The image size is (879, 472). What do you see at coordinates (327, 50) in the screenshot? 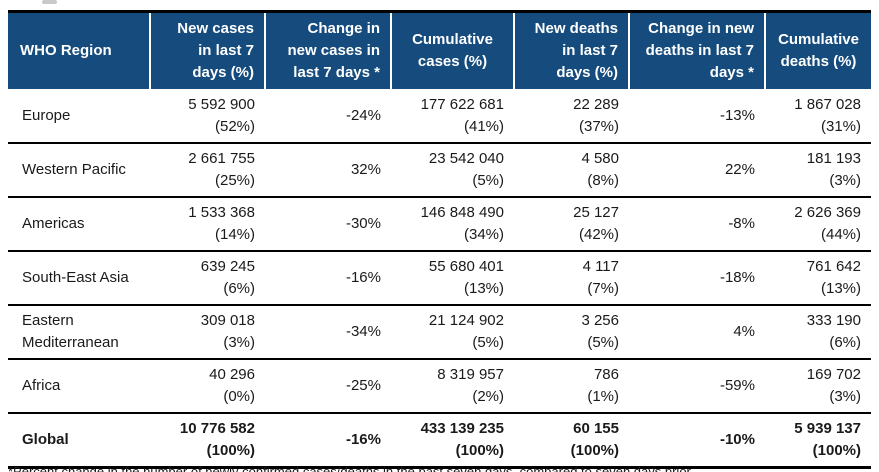
I see `col-header-change-new-cases: Change in new cases in last 7 days *` at bounding box center [327, 50].